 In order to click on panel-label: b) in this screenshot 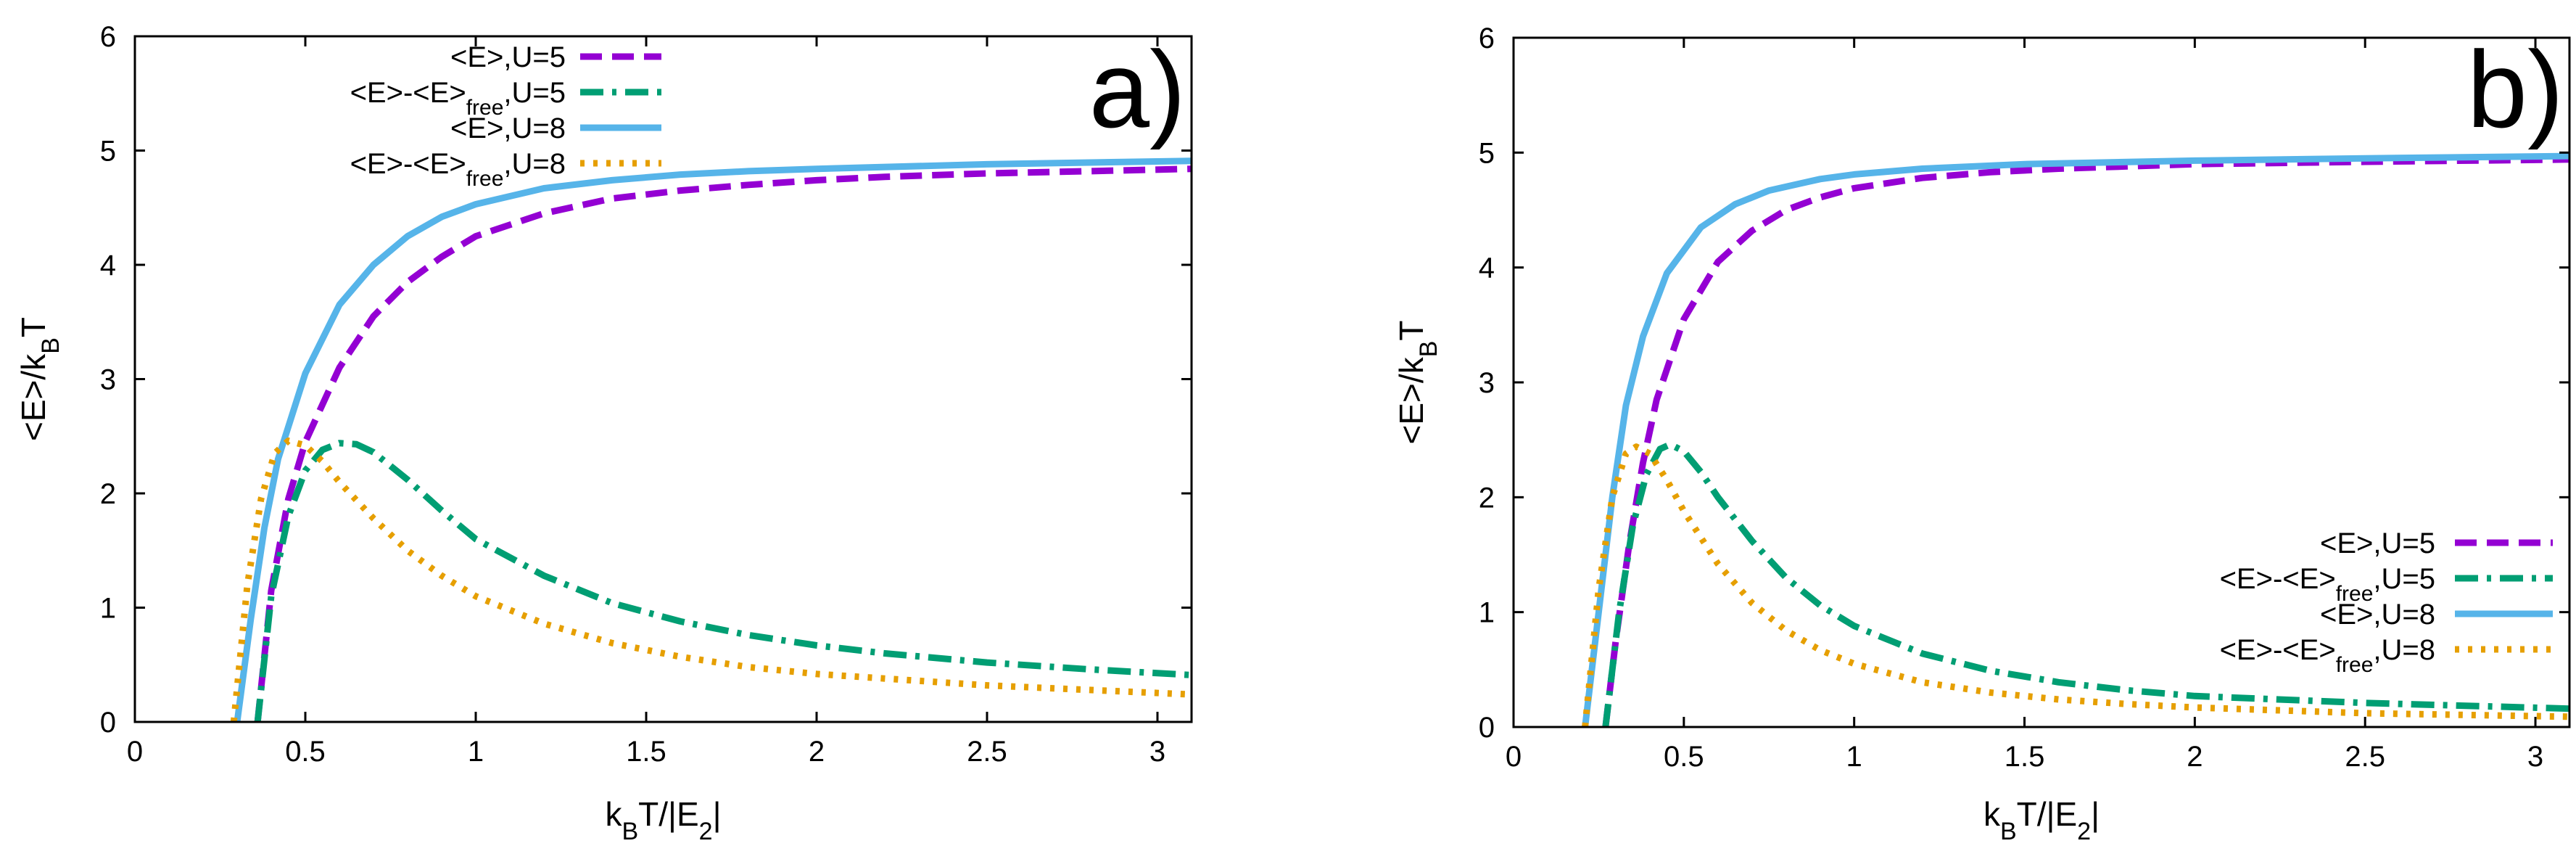, I will do `click(2515, 89)`.